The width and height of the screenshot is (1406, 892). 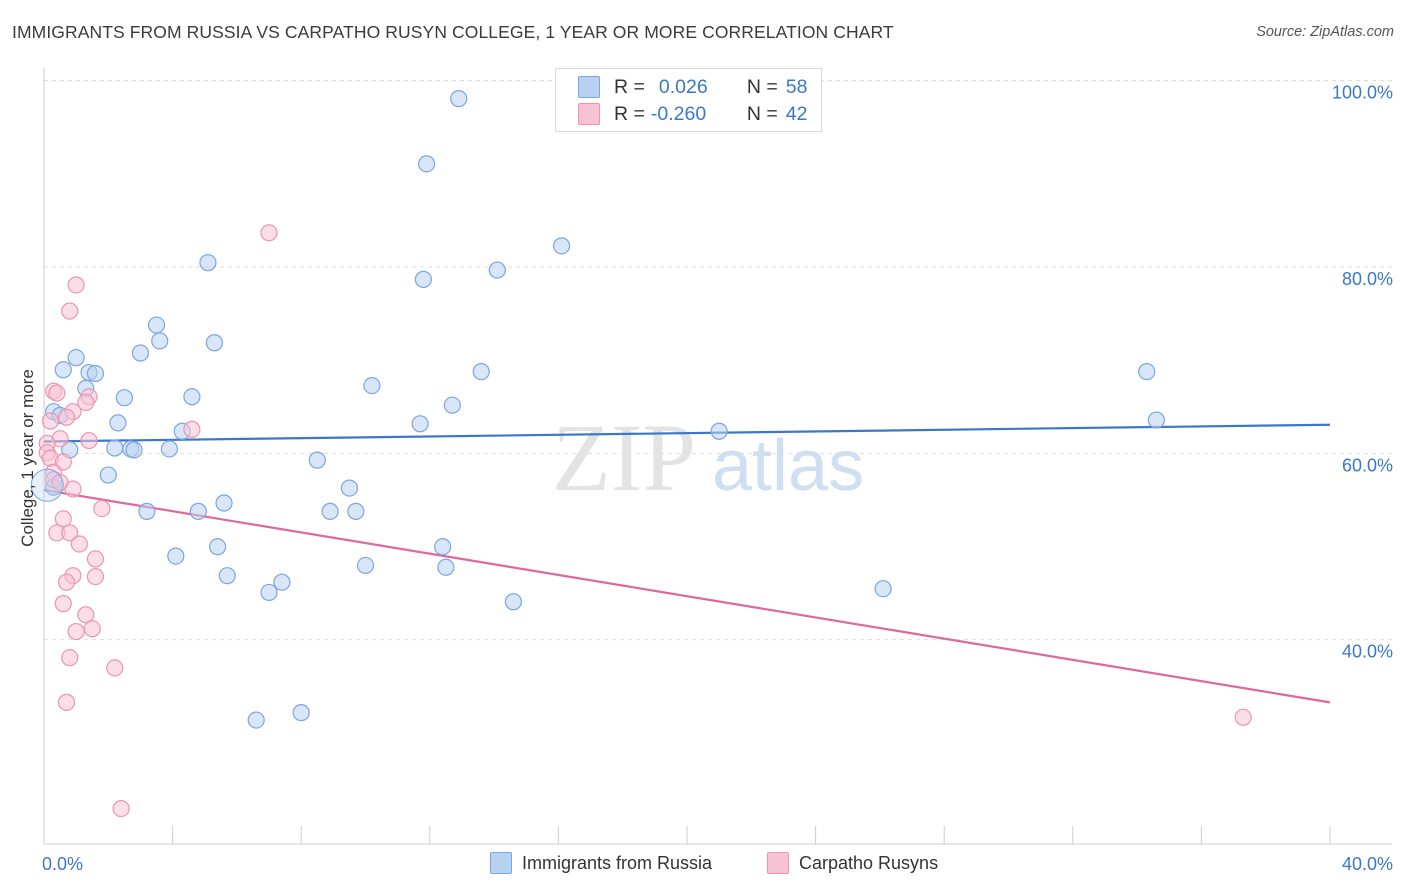 I want to click on x-tick-label: 40.0%, so click(x=1367, y=864).